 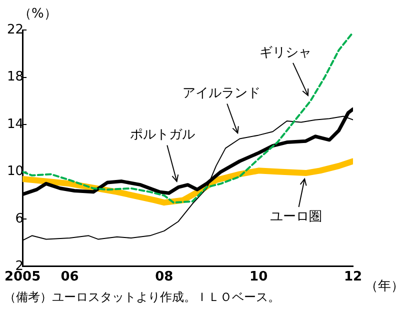 What do you see at coordinates (162, 135) in the screenshot?
I see `annotation: ポルトガル` at bounding box center [162, 135].